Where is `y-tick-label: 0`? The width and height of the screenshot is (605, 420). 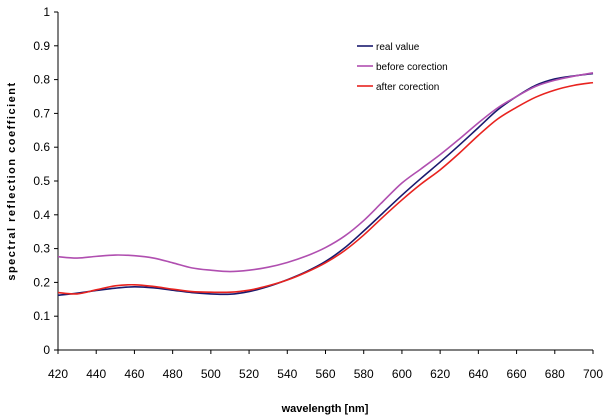 y-tick-label: 0 is located at coordinates (46, 350).